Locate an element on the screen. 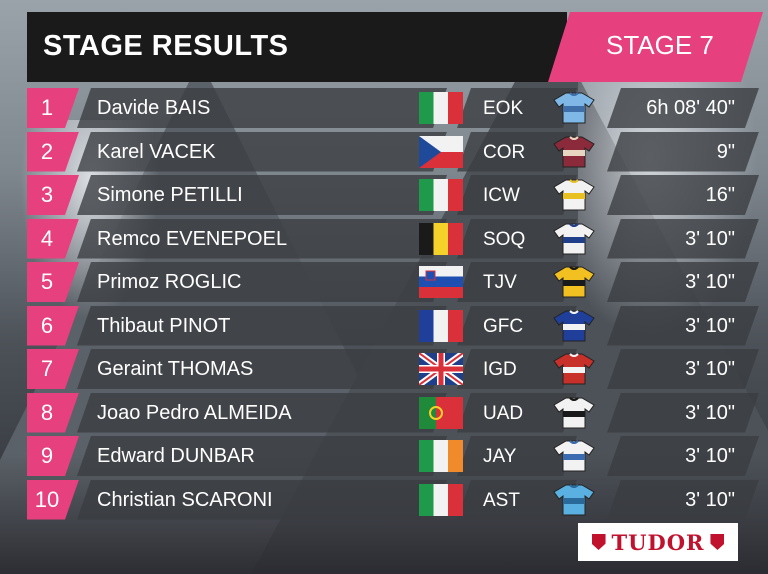 The width and height of the screenshot is (768, 574). france-flag is located at coordinates (441, 325).